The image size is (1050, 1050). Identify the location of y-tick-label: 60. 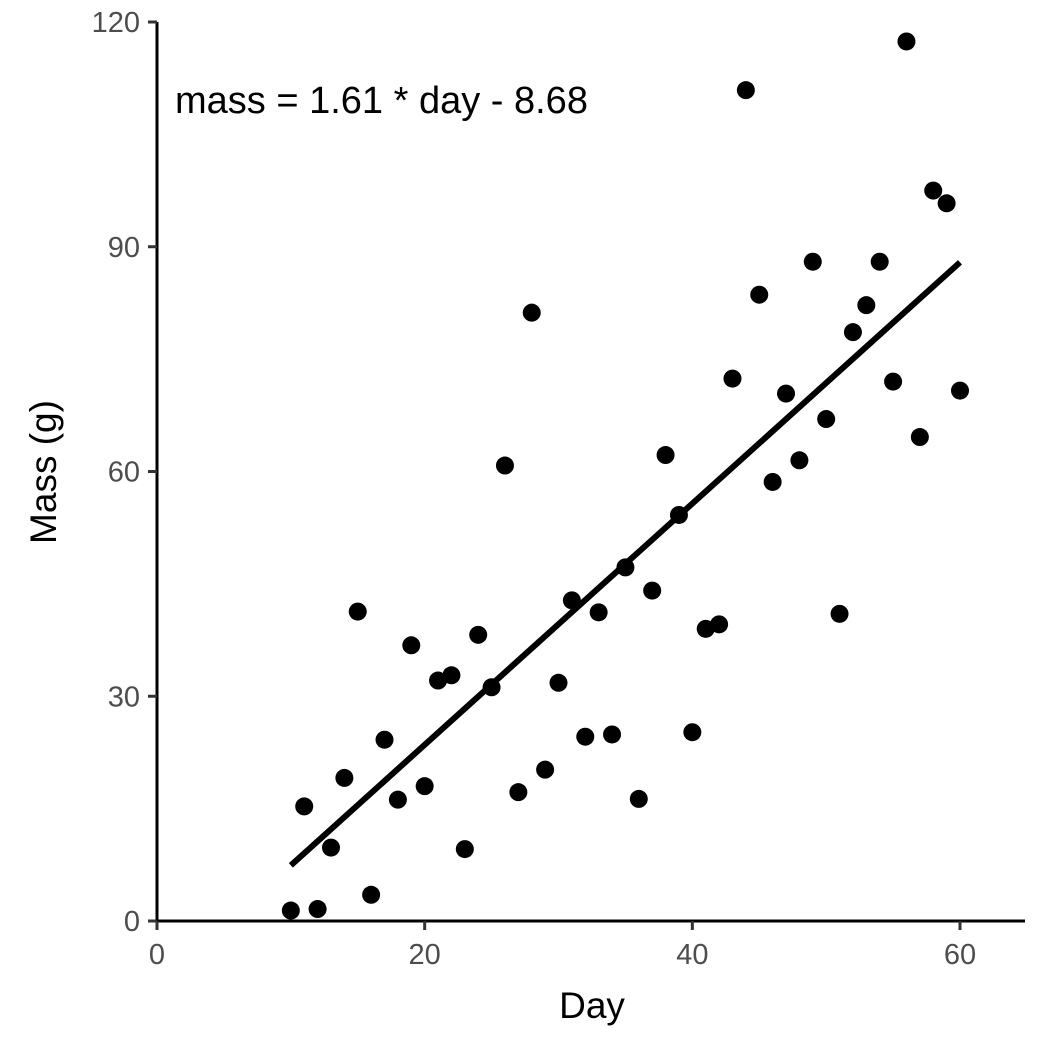
(124, 473).